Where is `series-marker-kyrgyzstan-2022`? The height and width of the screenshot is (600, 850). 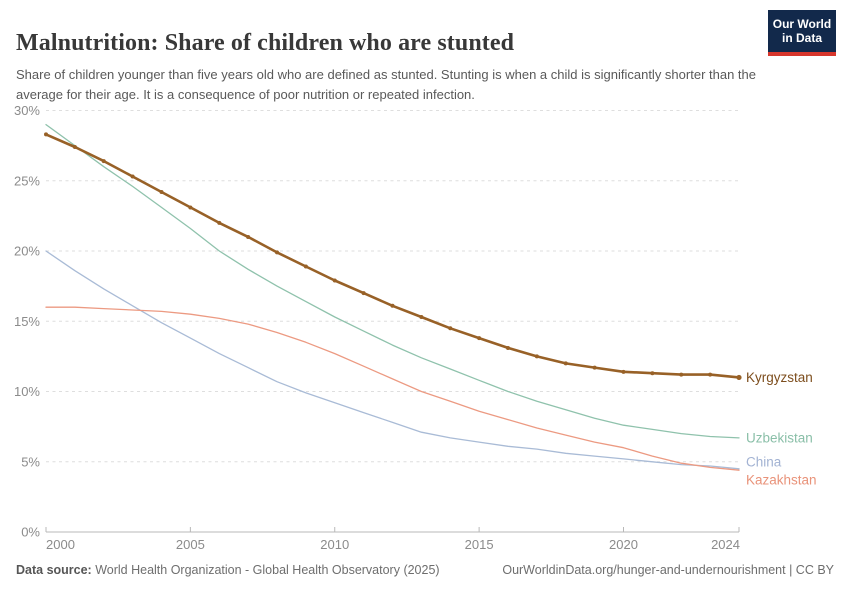
series-marker-kyrgyzstan-2022 is located at coordinates (681, 374).